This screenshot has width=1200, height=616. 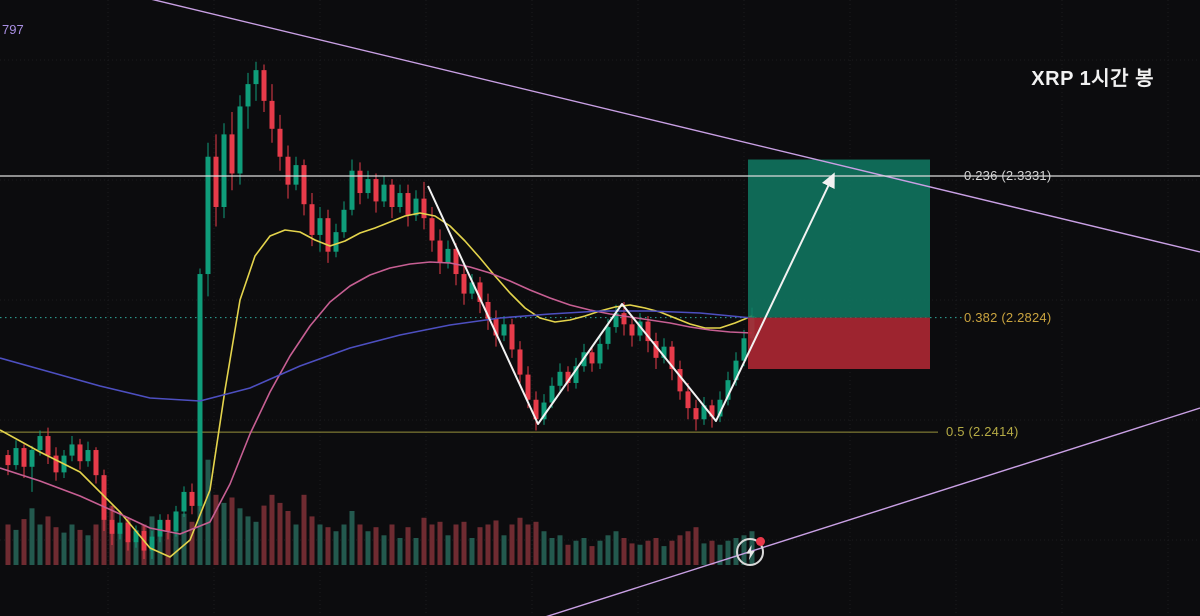 What do you see at coordinates (982, 432) in the screenshot?
I see `fib-level-label: 0.5 (2.2414)` at bounding box center [982, 432].